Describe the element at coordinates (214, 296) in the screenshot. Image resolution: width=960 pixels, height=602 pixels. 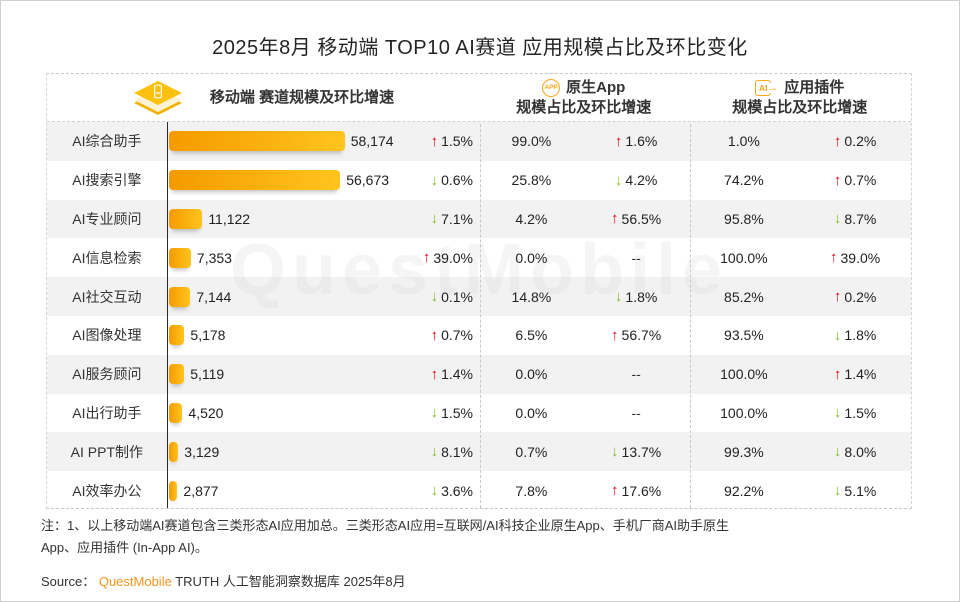
I see `scale-value: 7,144` at that location.